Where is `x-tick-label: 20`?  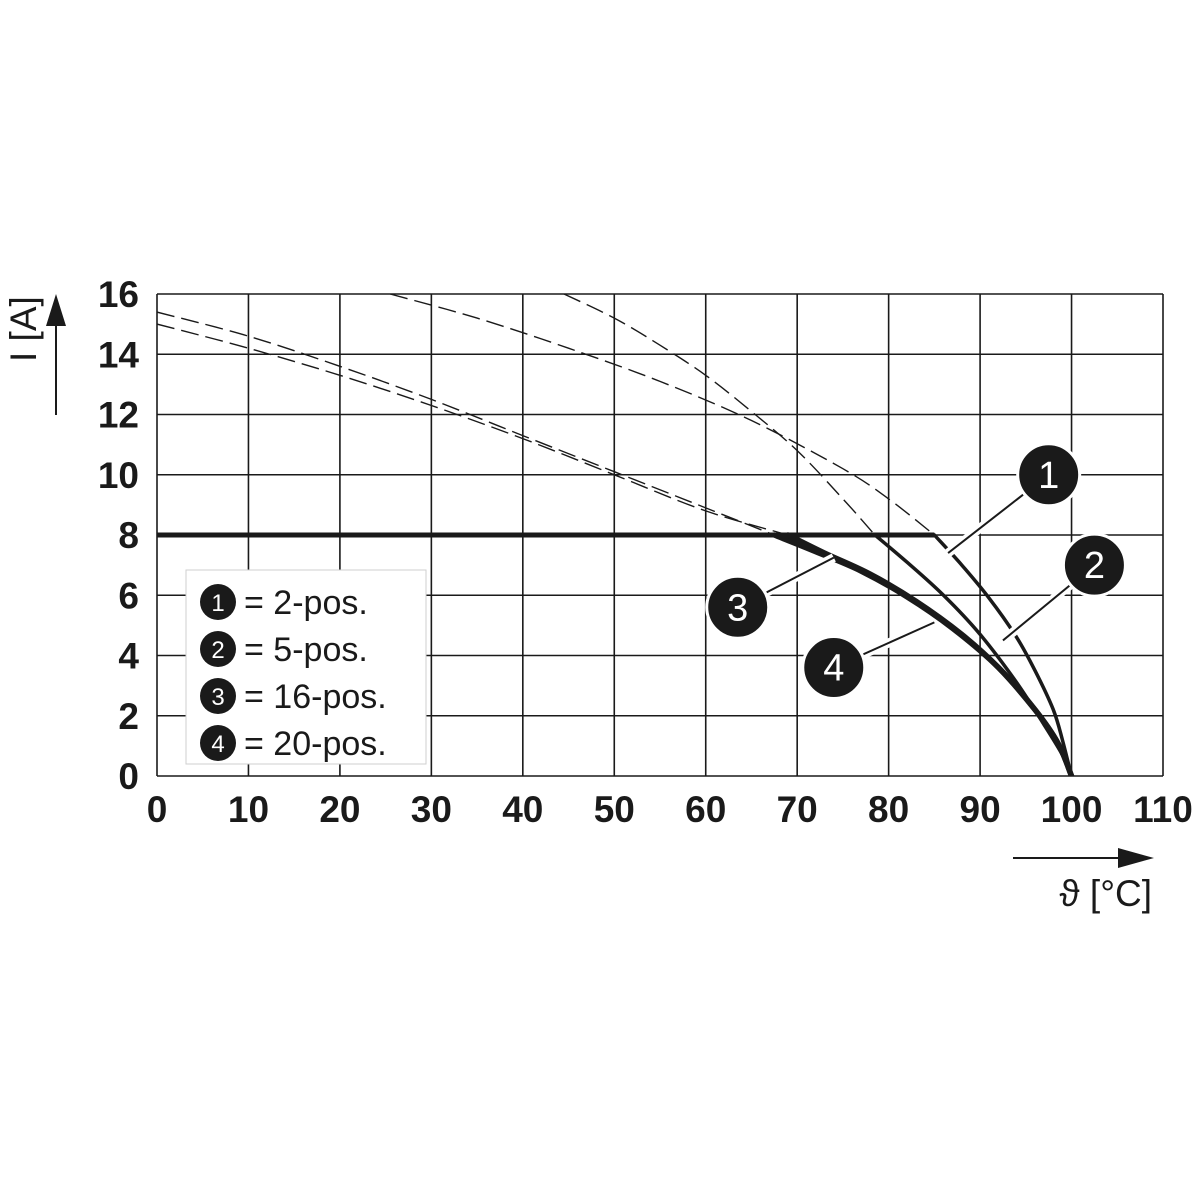
x-tick-label: 20 is located at coordinates (339, 809).